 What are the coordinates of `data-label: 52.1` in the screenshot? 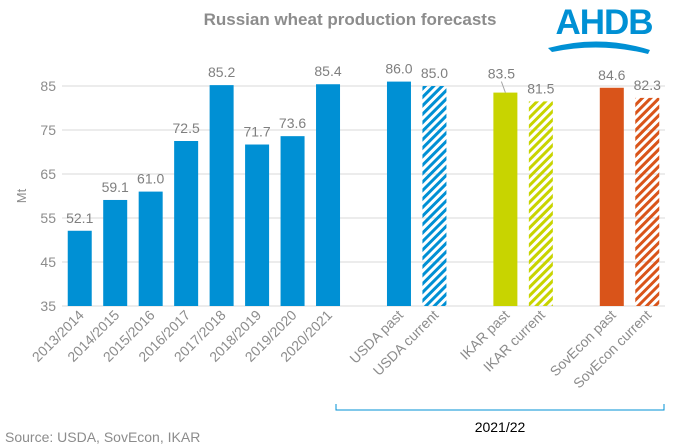 It's located at (79, 218).